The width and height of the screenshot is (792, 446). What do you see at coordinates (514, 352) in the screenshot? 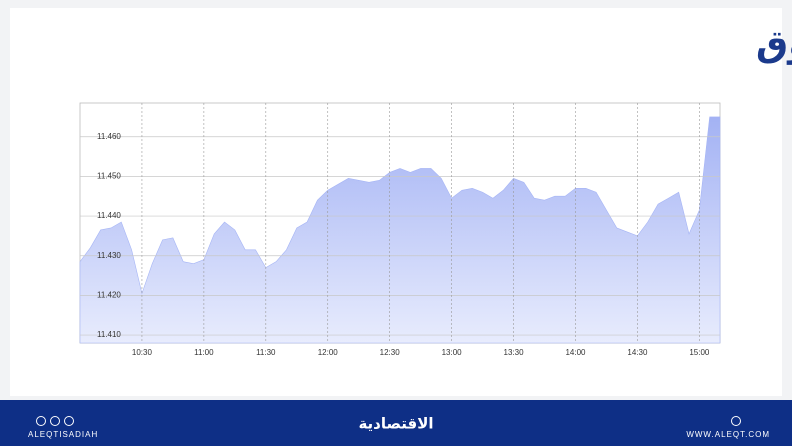
I see `x-tick-label: 13:30` at bounding box center [514, 352].